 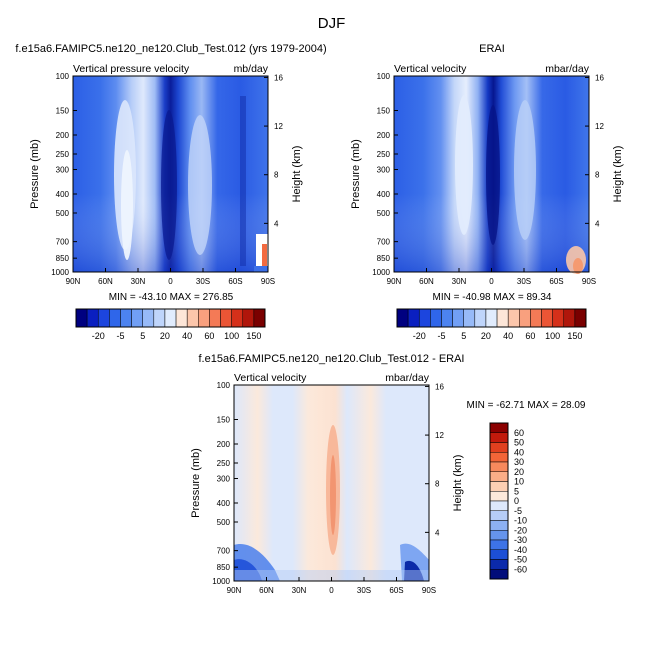 What do you see at coordinates (439, 435) in the screenshot?
I see `height-tick-label: 12` at bounding box center [439, 435].